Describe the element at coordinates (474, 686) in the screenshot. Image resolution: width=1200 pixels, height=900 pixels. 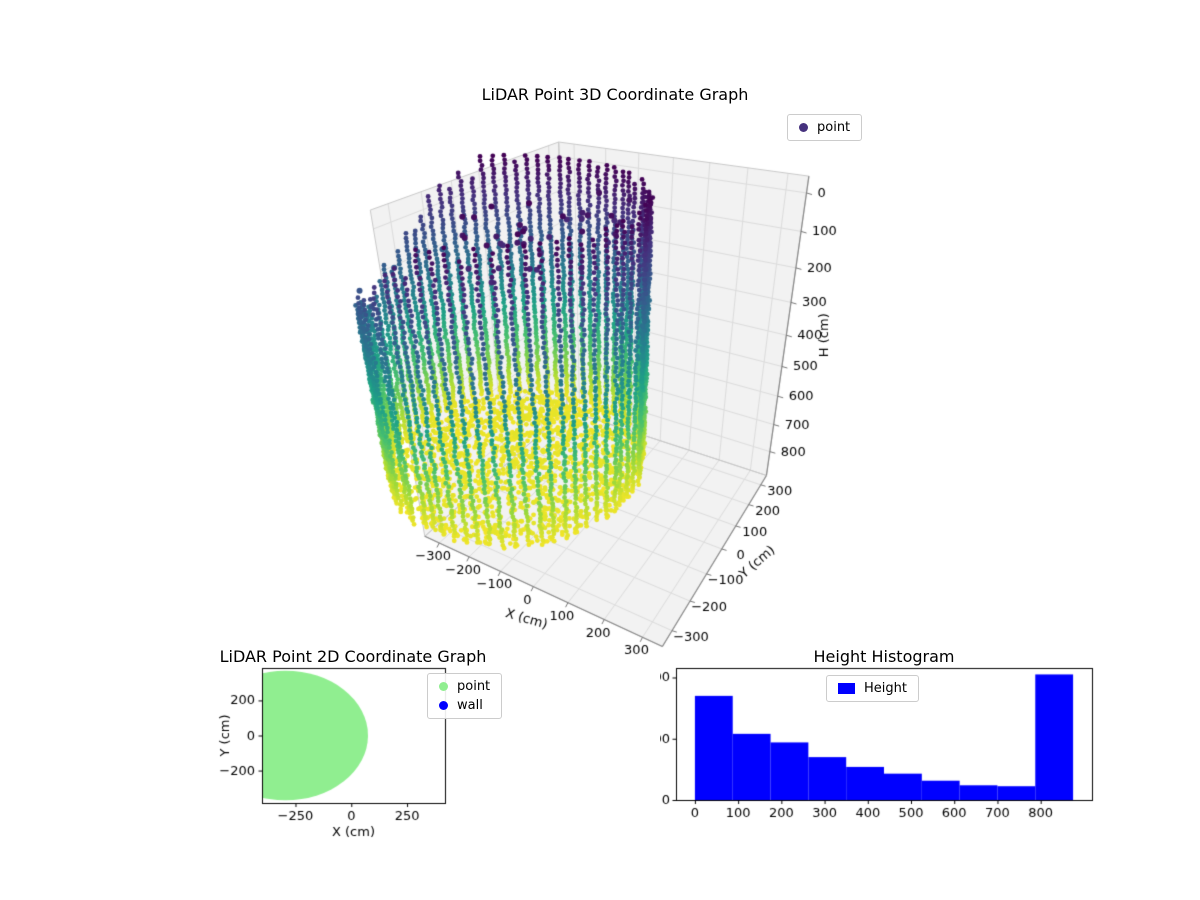
I see `legend-label-point-2d: point` at that location.